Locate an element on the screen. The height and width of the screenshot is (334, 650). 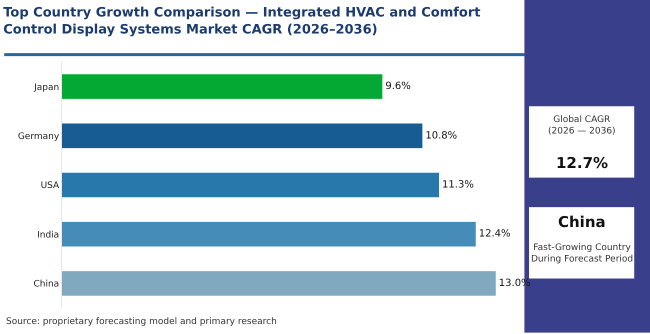
text: Fast-Growing Country During Forecast Period is located at coordinates (582, 254).